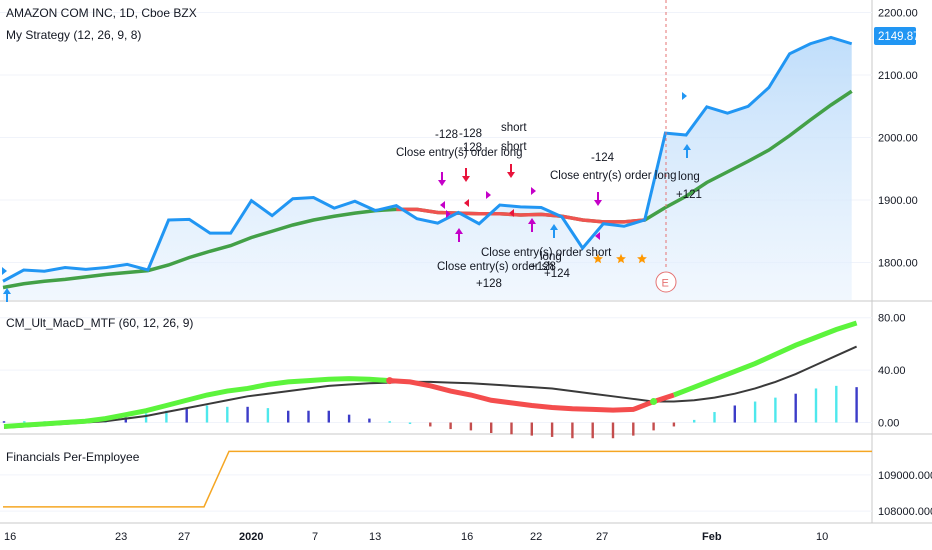 This screenshot has height=550, width=932. I want to click on annotation-text: long, so click(551, 257).